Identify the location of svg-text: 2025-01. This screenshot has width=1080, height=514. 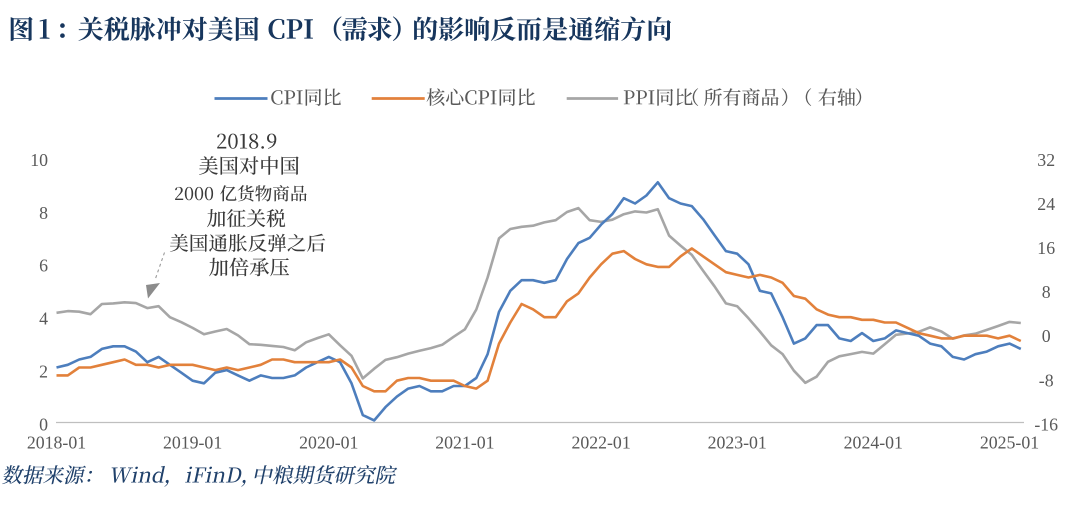
(1009, 443).